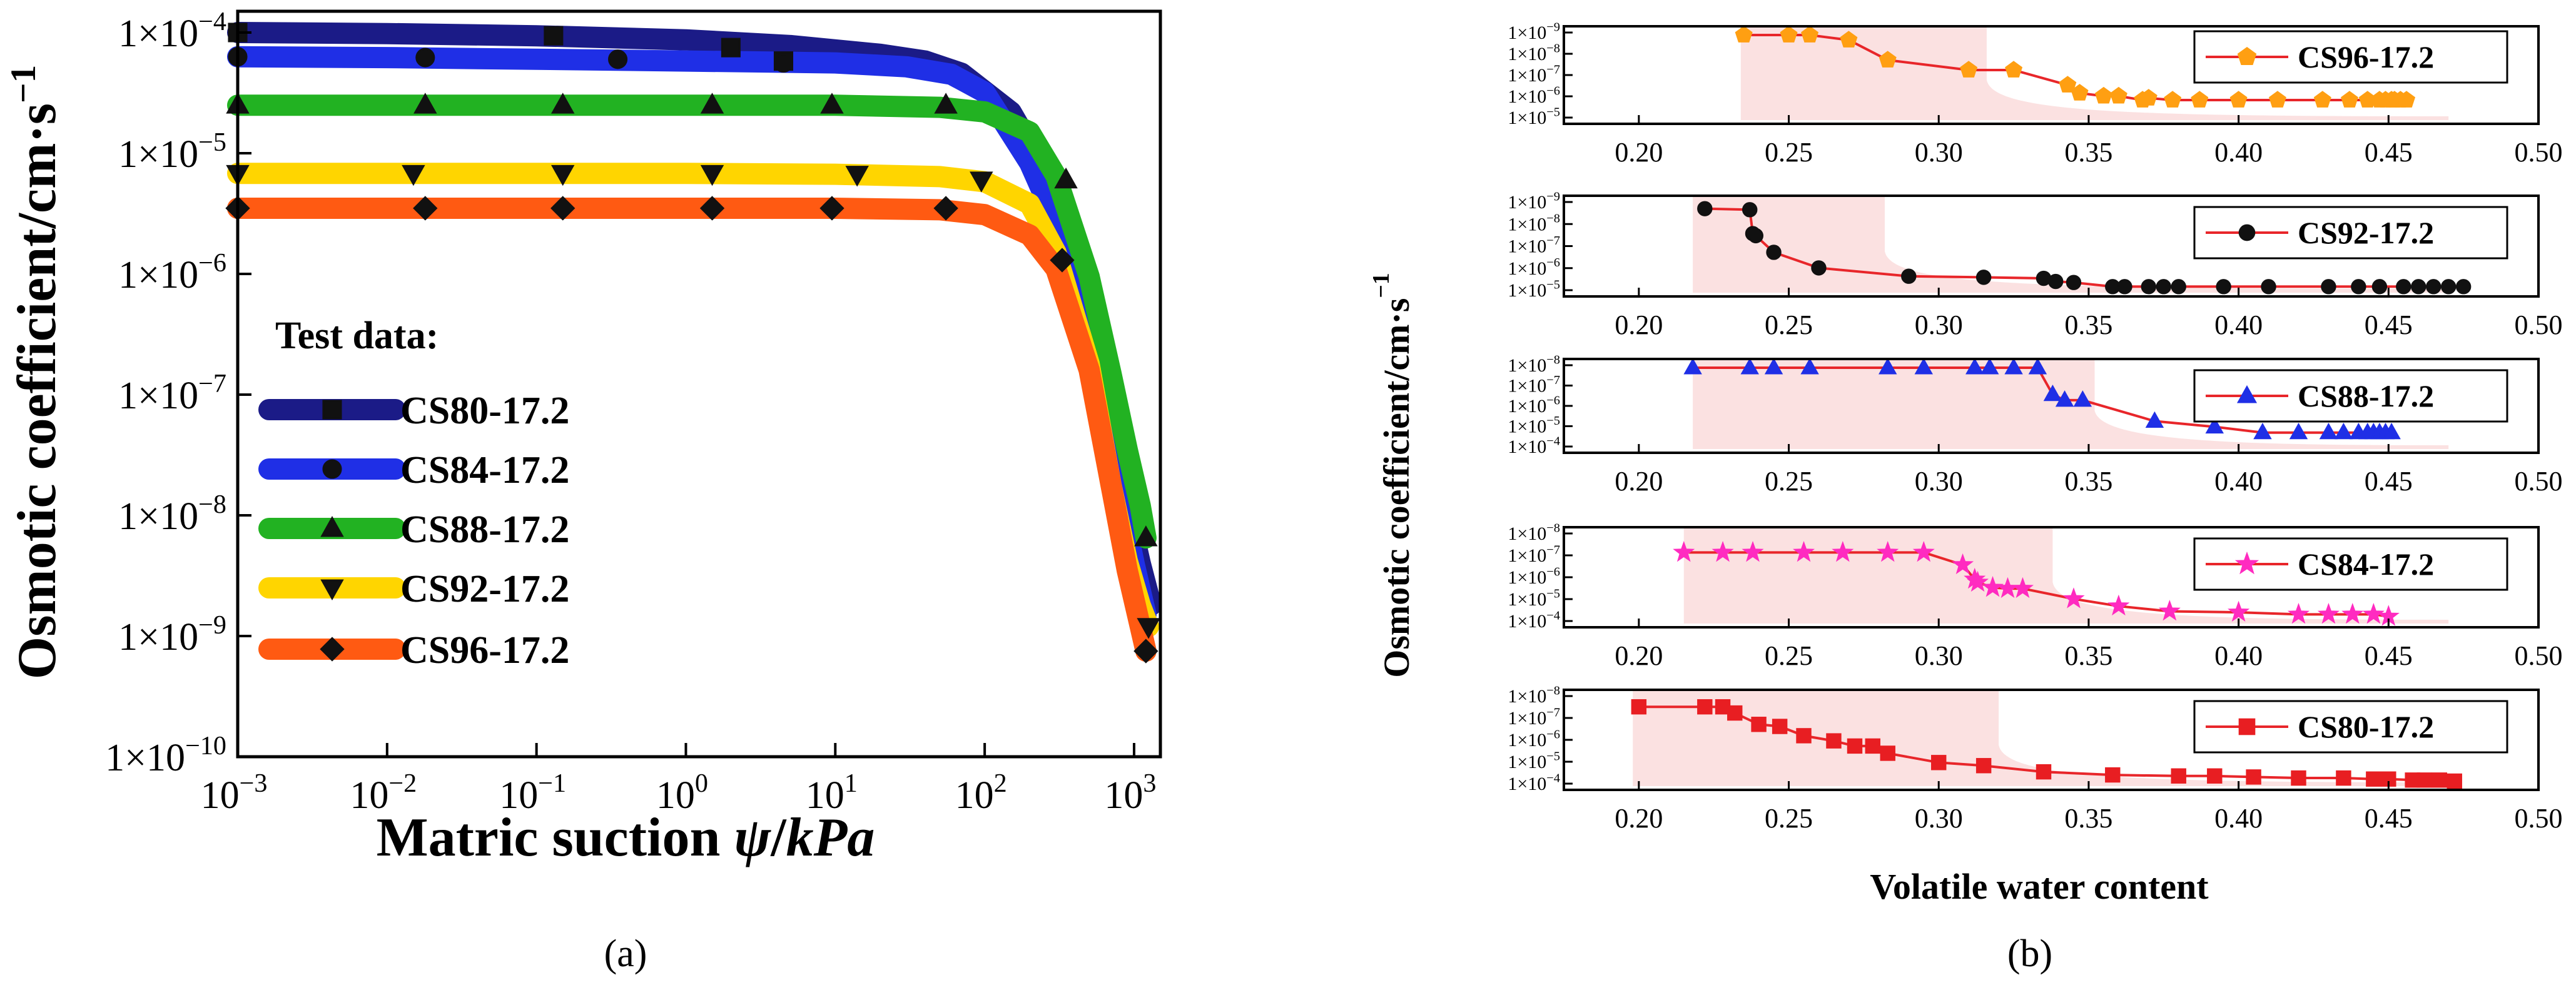 The image size is (2576, 990). What do you see at coordinates (484, 529) in the screenshot?
I see `legend-label-CS88-17.2: CS88-17.2` at bounding box center [484, 529].